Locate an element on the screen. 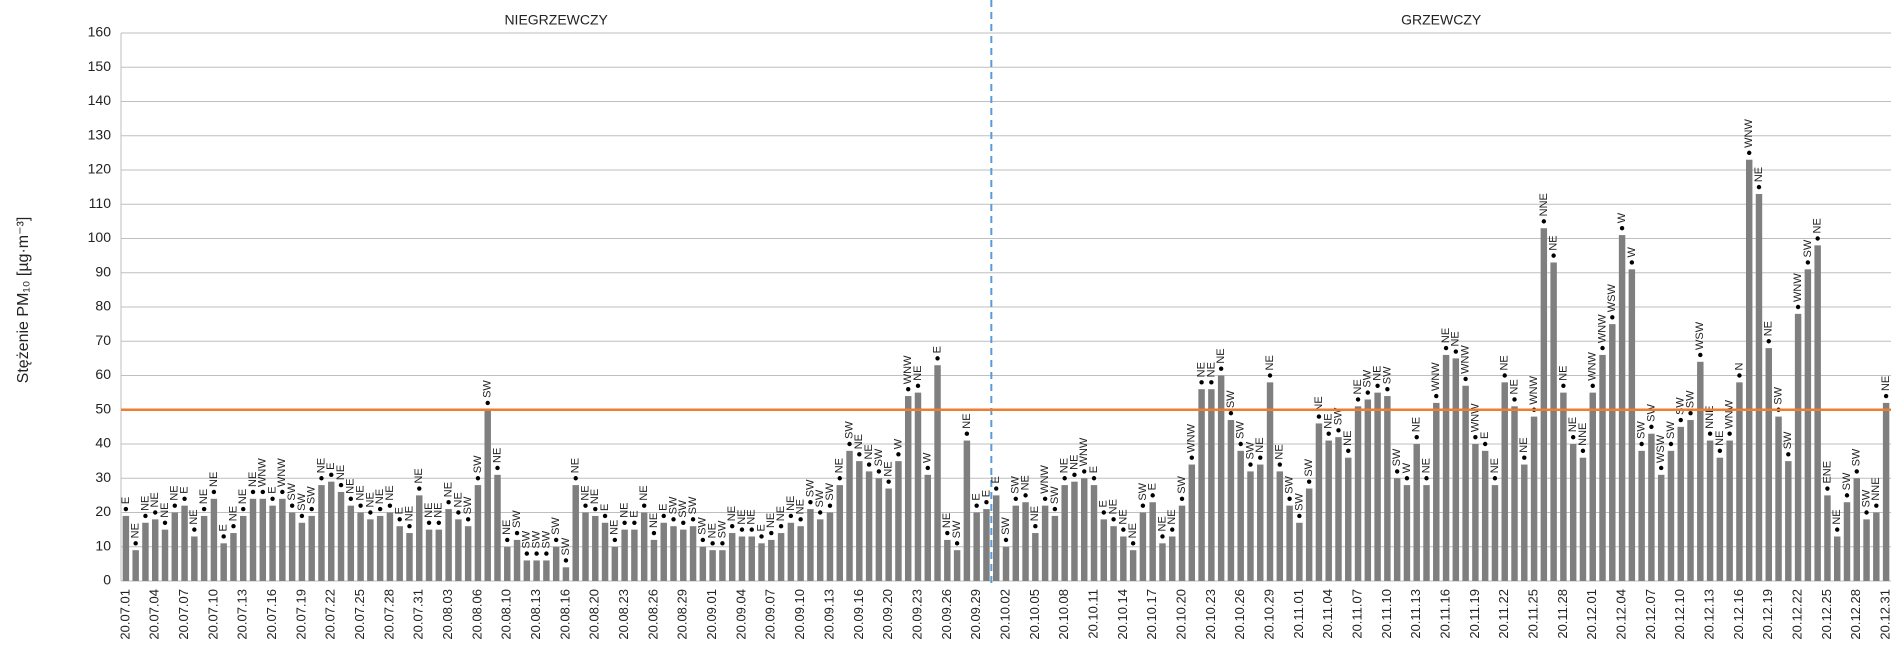 The width and height of the screenshot is (1895, 664). x-tick-label: 20.07.04 is located at coordinates (154, 614).